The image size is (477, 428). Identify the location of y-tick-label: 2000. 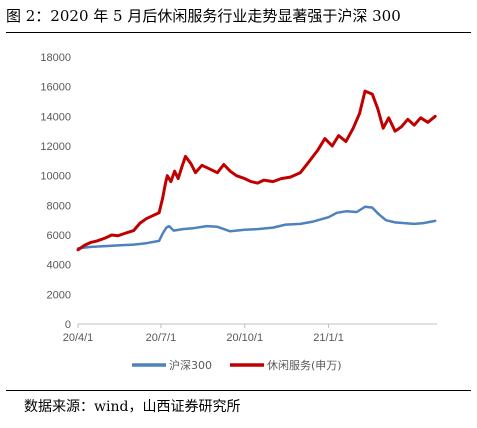
(59, 295).